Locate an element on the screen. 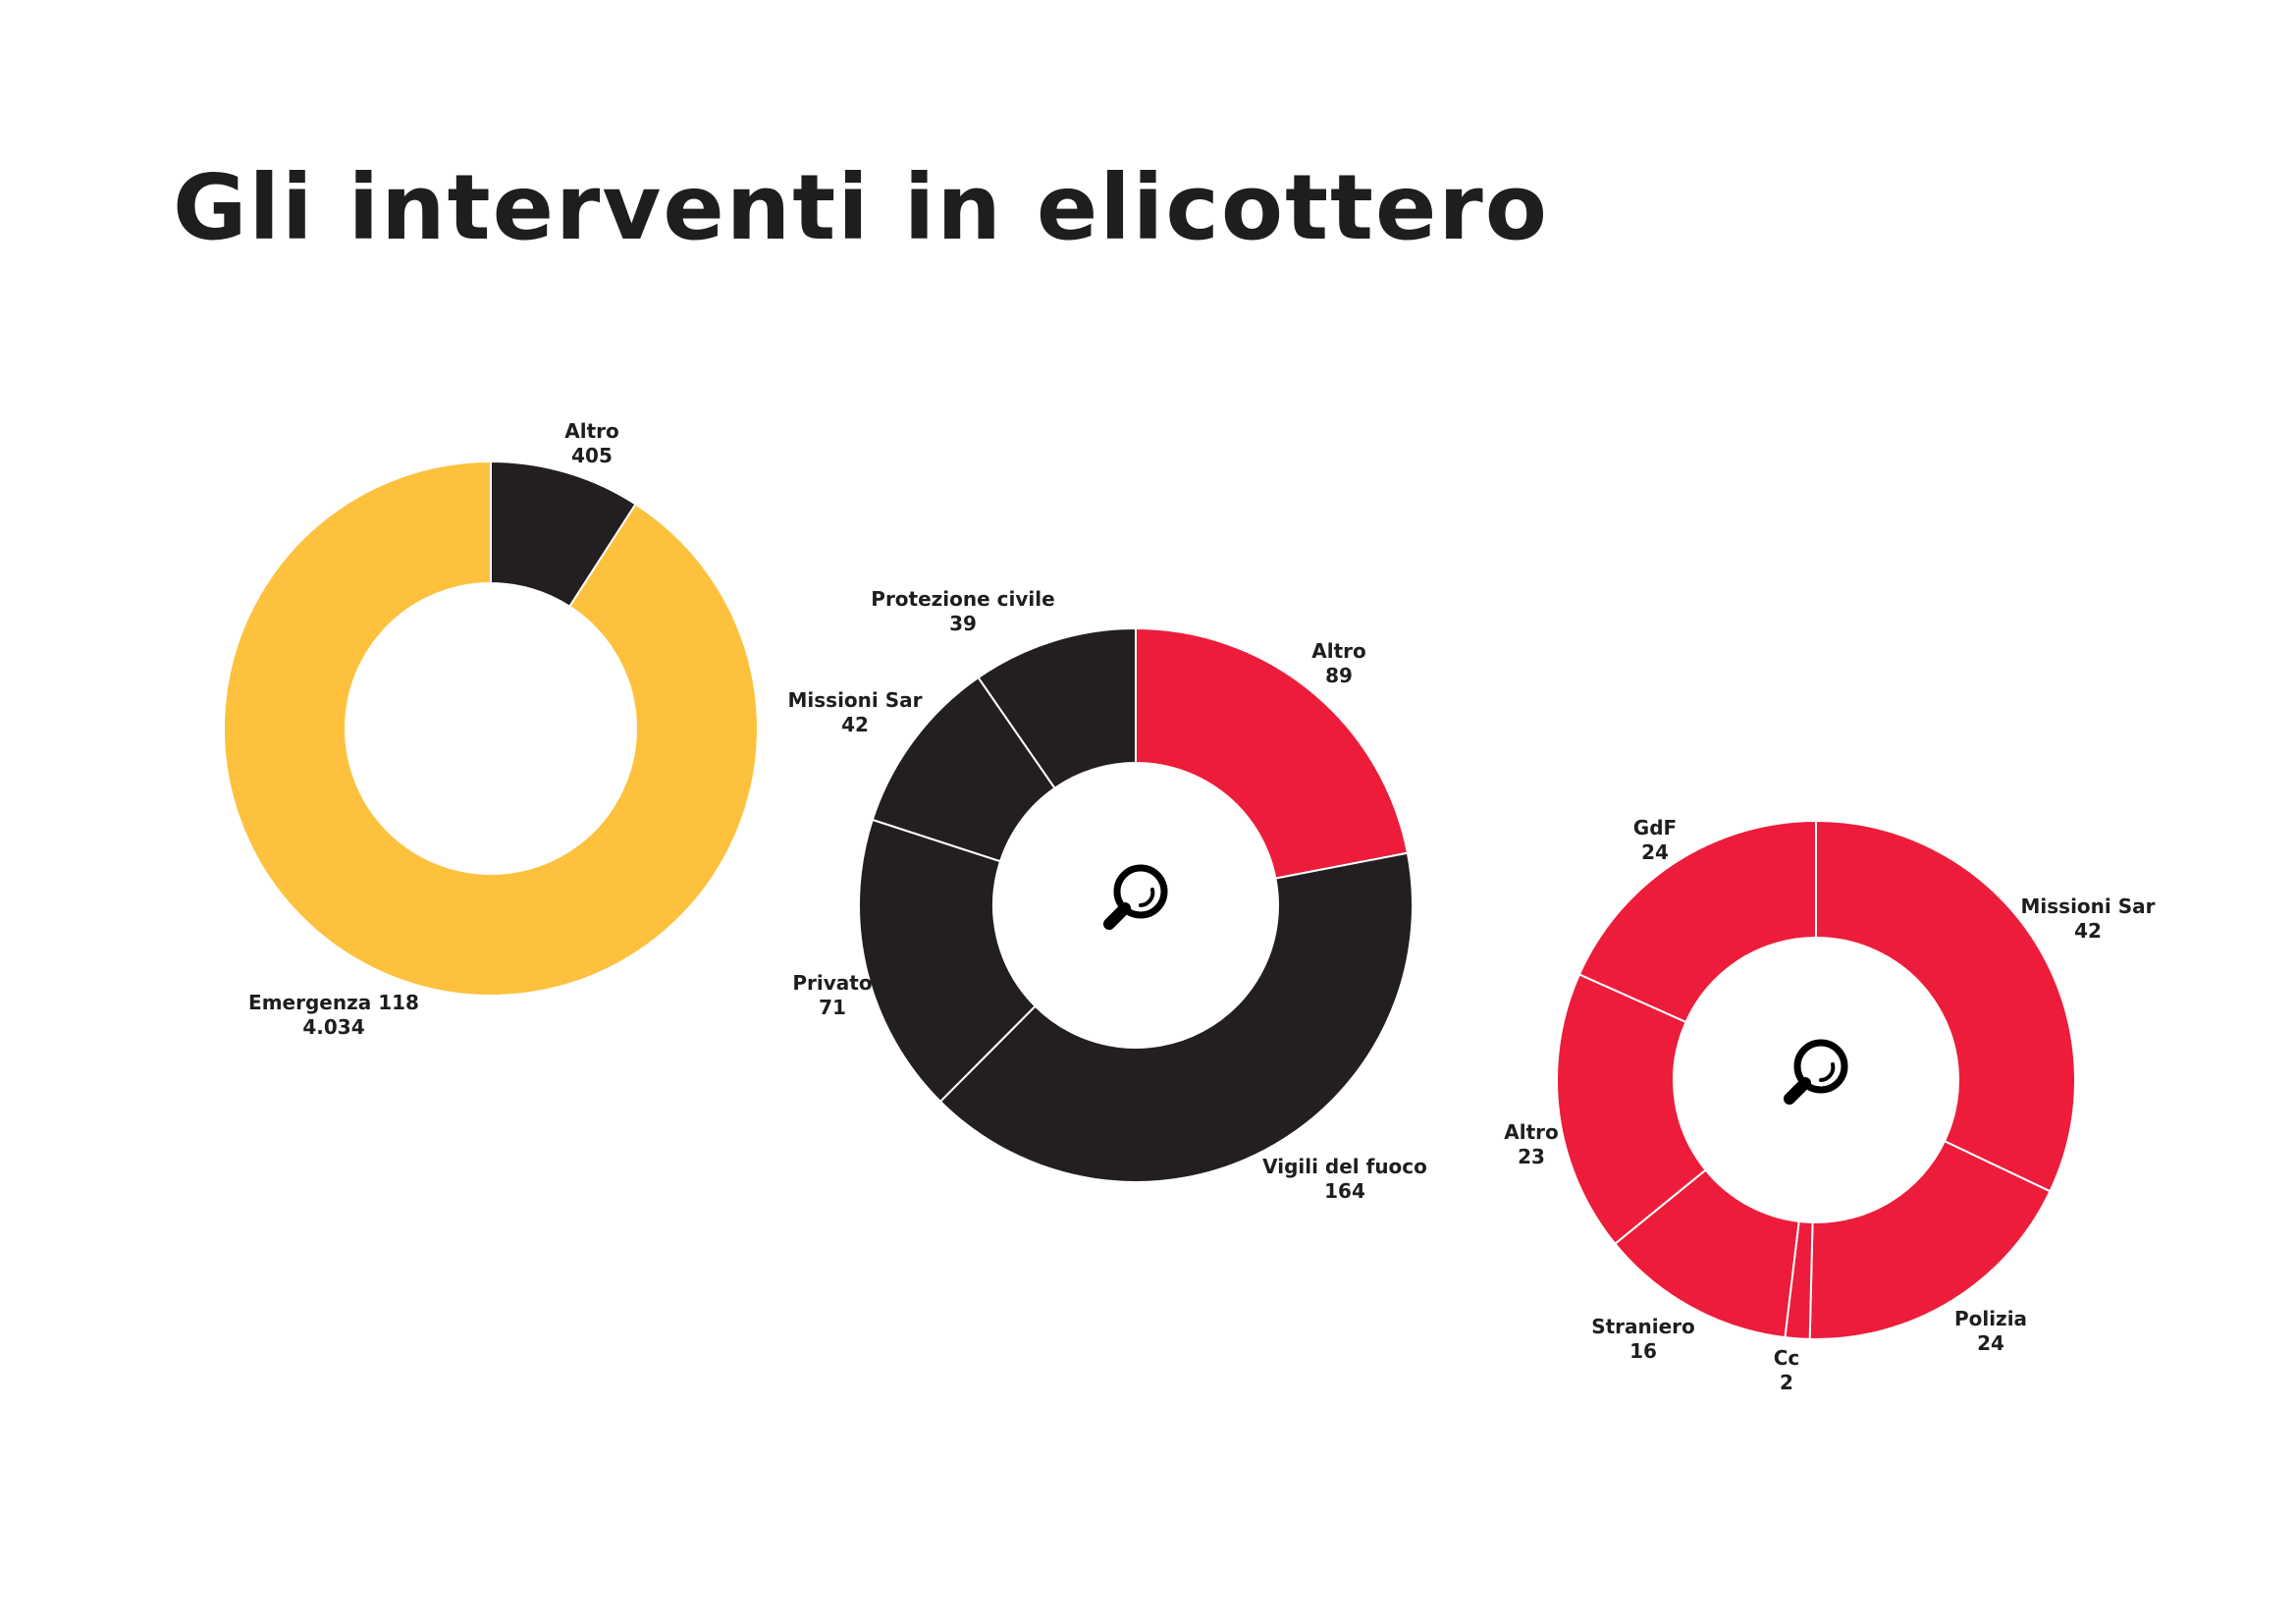  slice-label-altro: Altro 405 is located at coordinates (592, 443).